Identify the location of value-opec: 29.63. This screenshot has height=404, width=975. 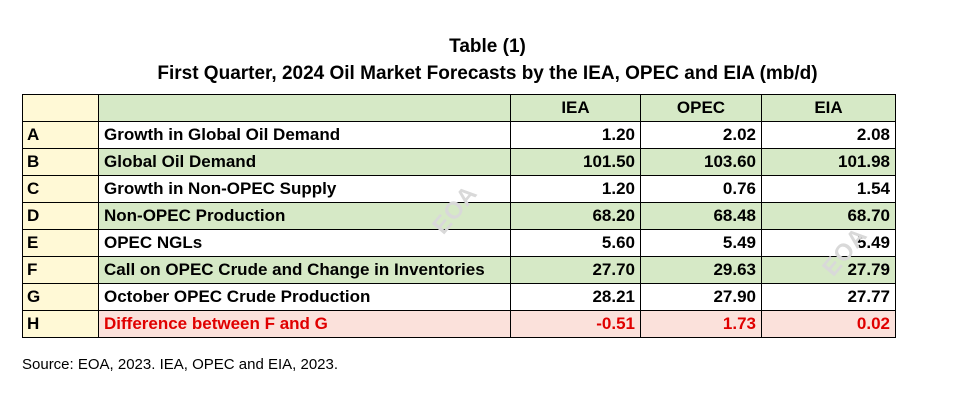
(701, 270).